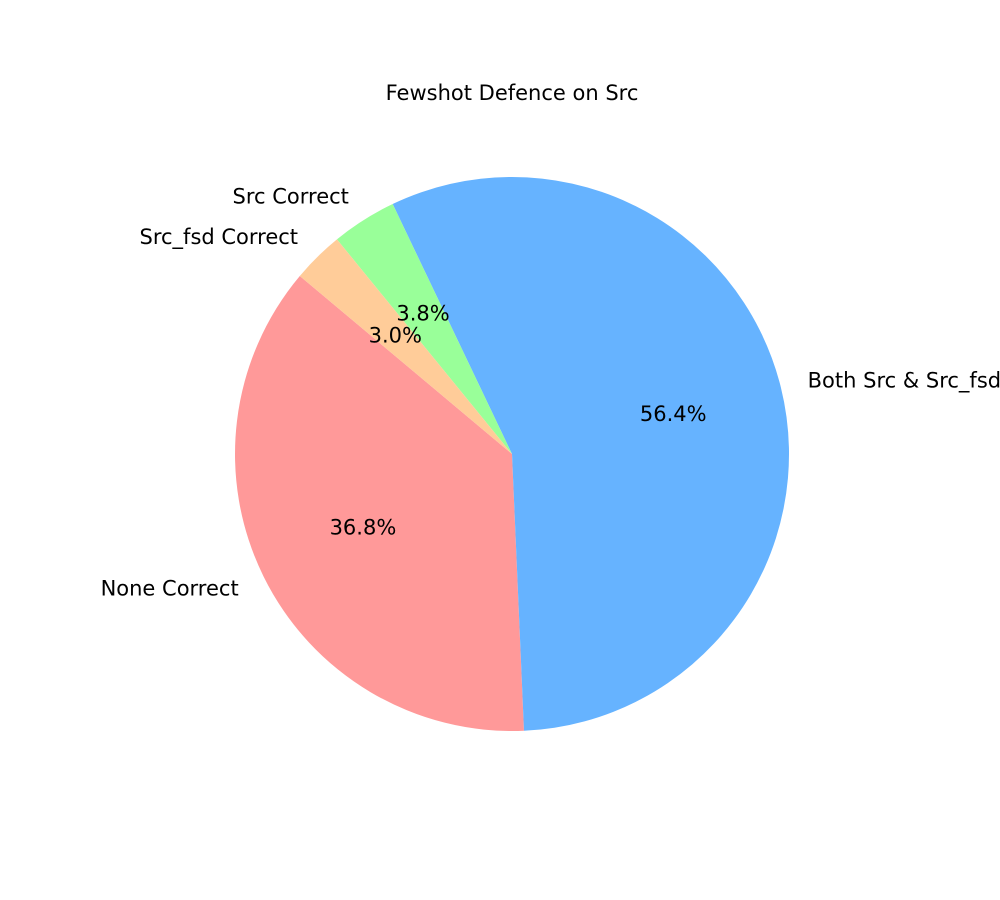 The image size is (1000, 900). I want to click on pie-percent-labels: 36.8% 56.4% 3.8%3.0%, so click(518, 421).